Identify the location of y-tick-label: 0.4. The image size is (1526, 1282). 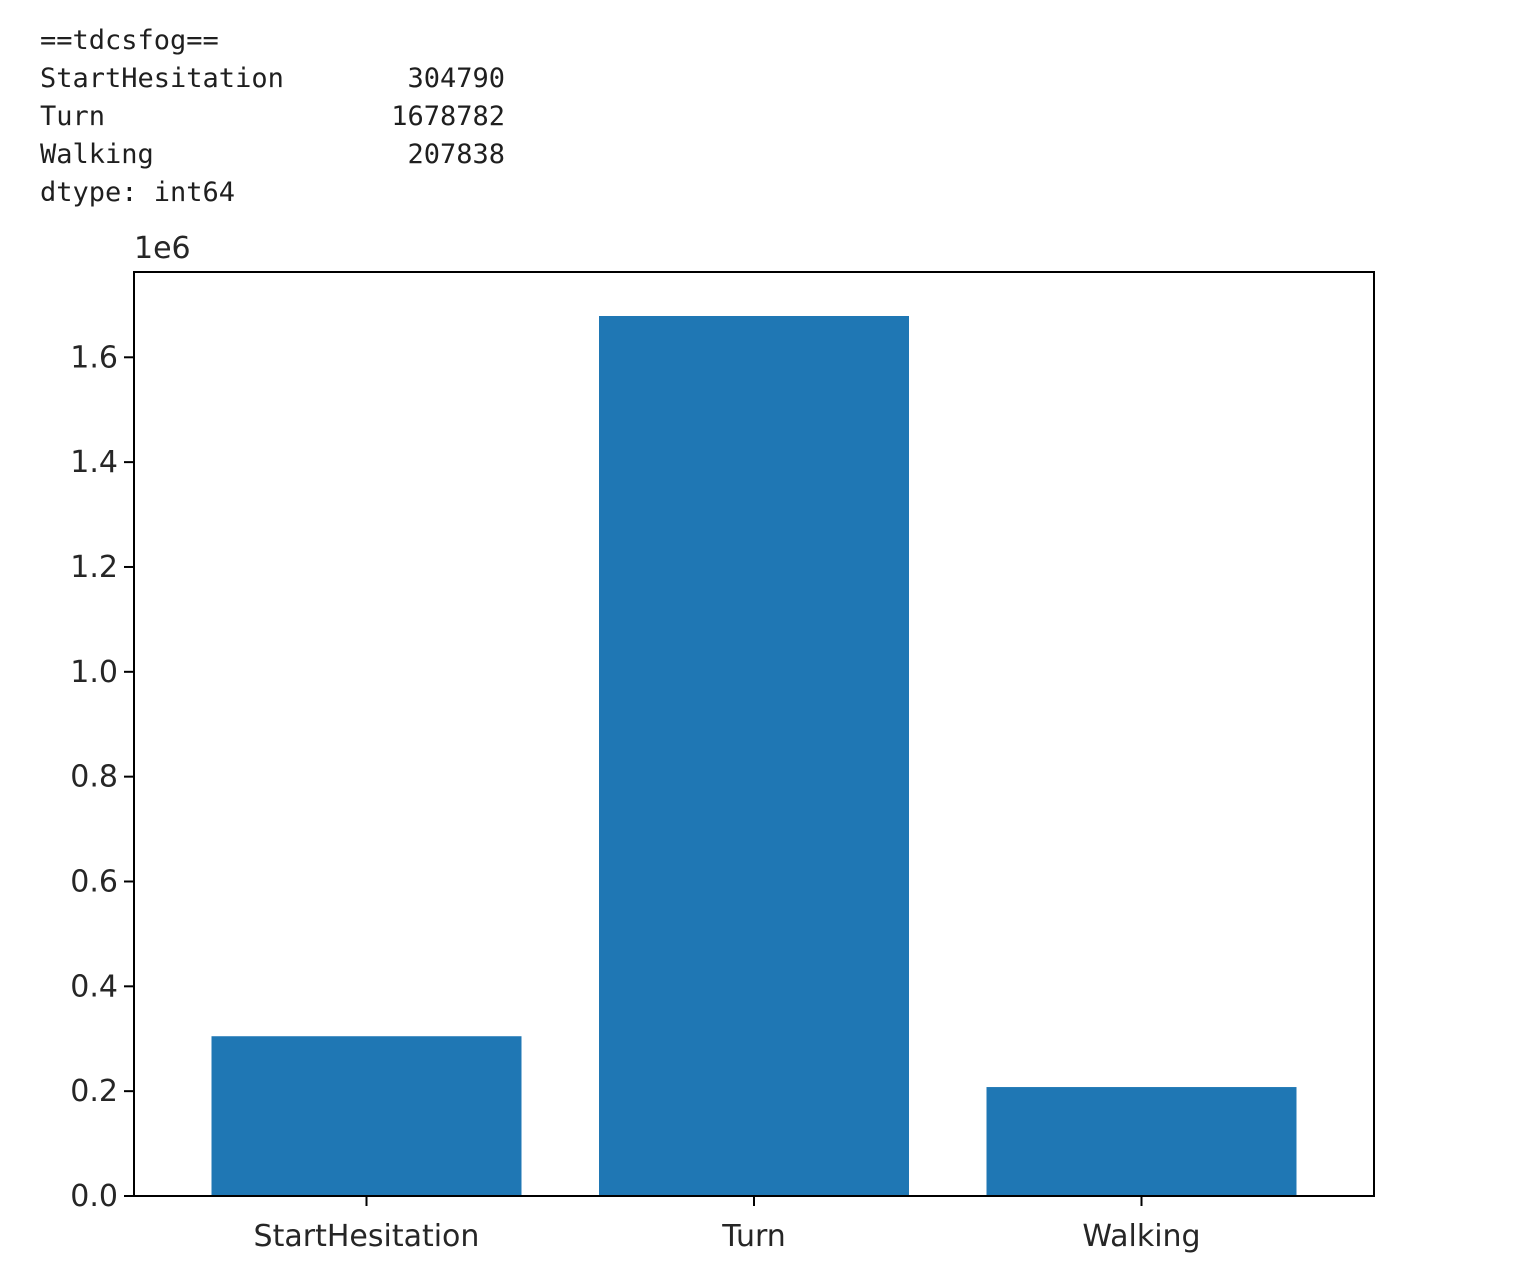
(94, 986).